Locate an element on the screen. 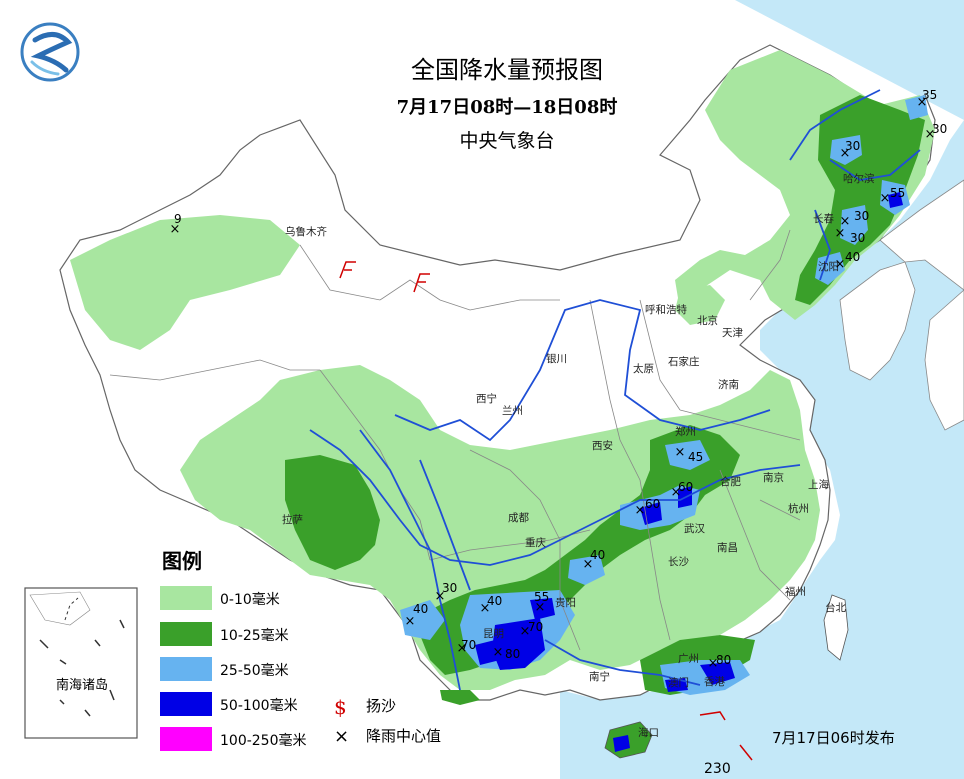 This screenshot has height=779, width=964. hainan-heavy is located at coordinates (621, 743).